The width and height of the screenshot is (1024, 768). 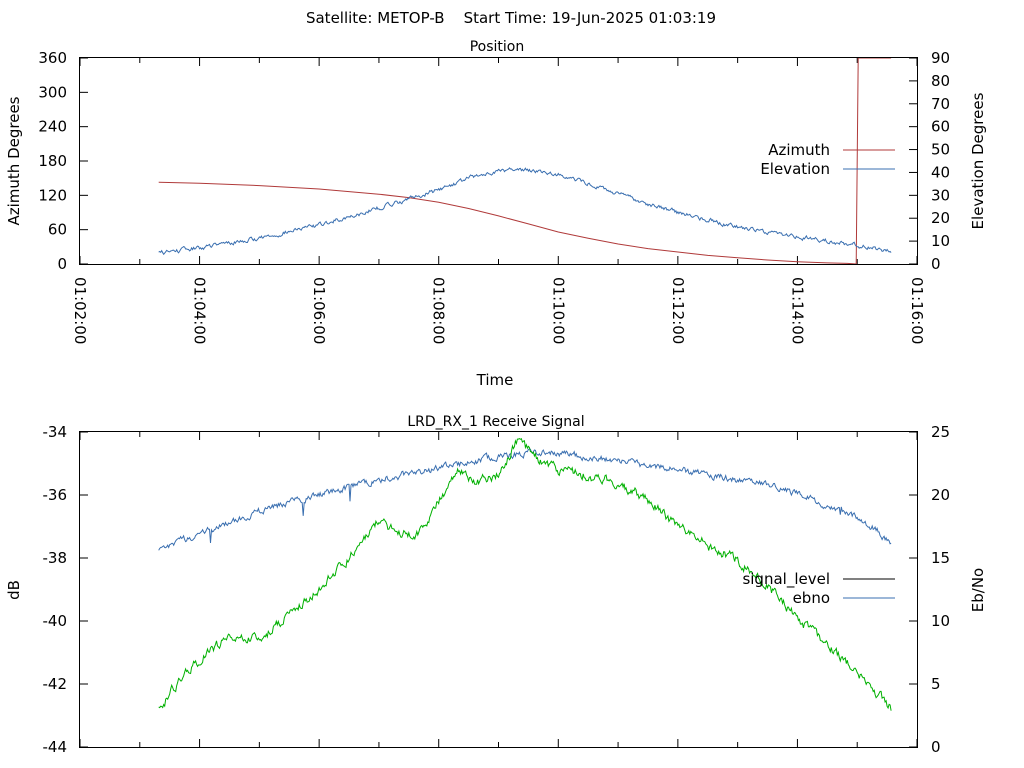 I want to click on legend-label: ebno, so click(x=811, y=598).